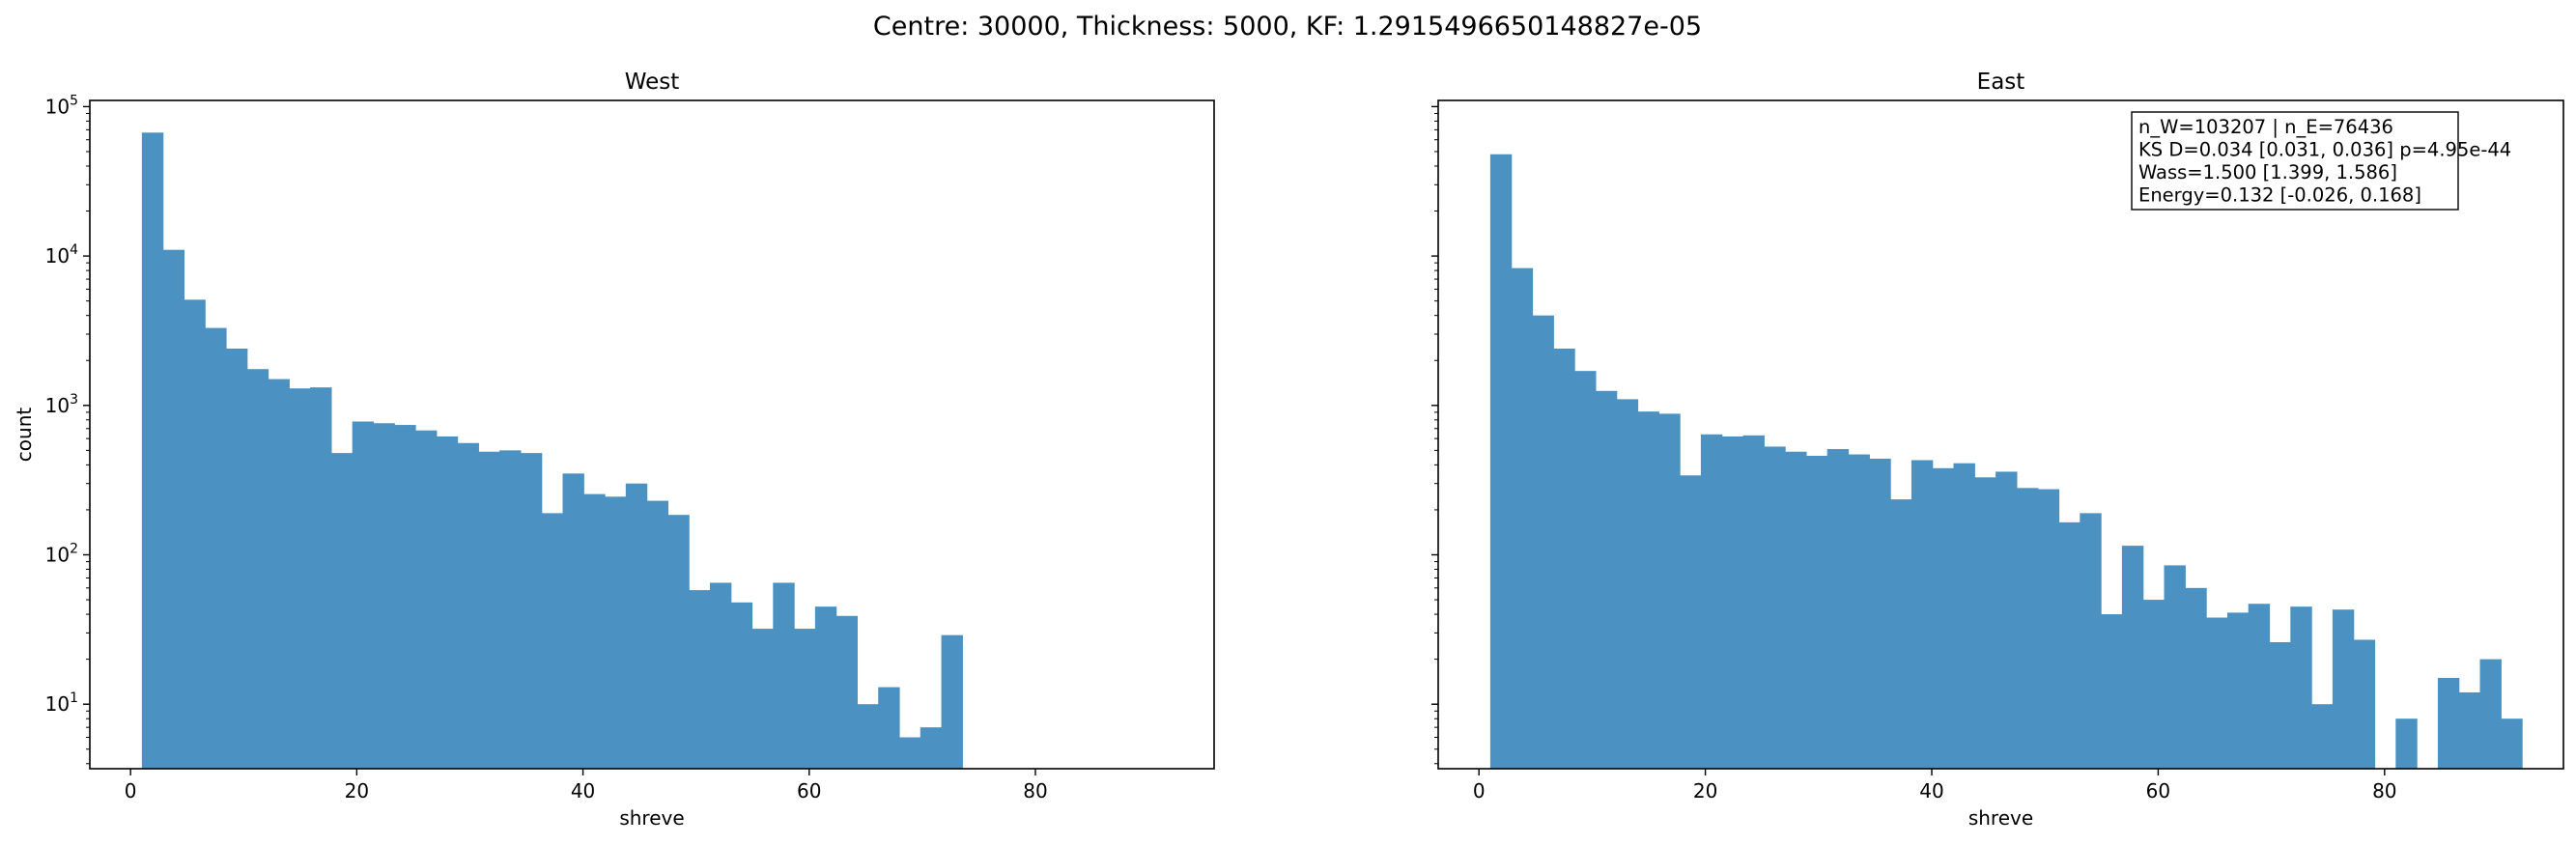 This screenshot has height=845, width=2576. Describe the element at coordinates (74, 549) in the screenshot. I see `y-tick-exponent: 2` at that location.